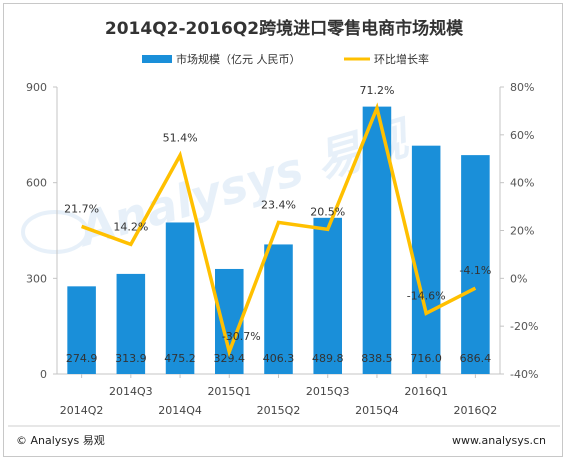  I want to click on y-right-tick-label: 40%, so click(522, 183).